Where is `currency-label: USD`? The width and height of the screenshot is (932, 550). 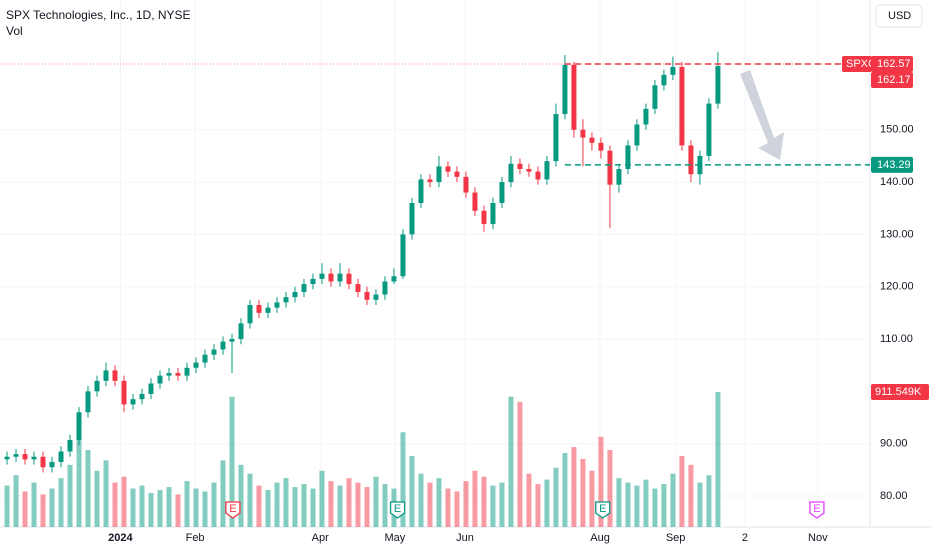 currency-label: USD is located at coordinates (899, 16).